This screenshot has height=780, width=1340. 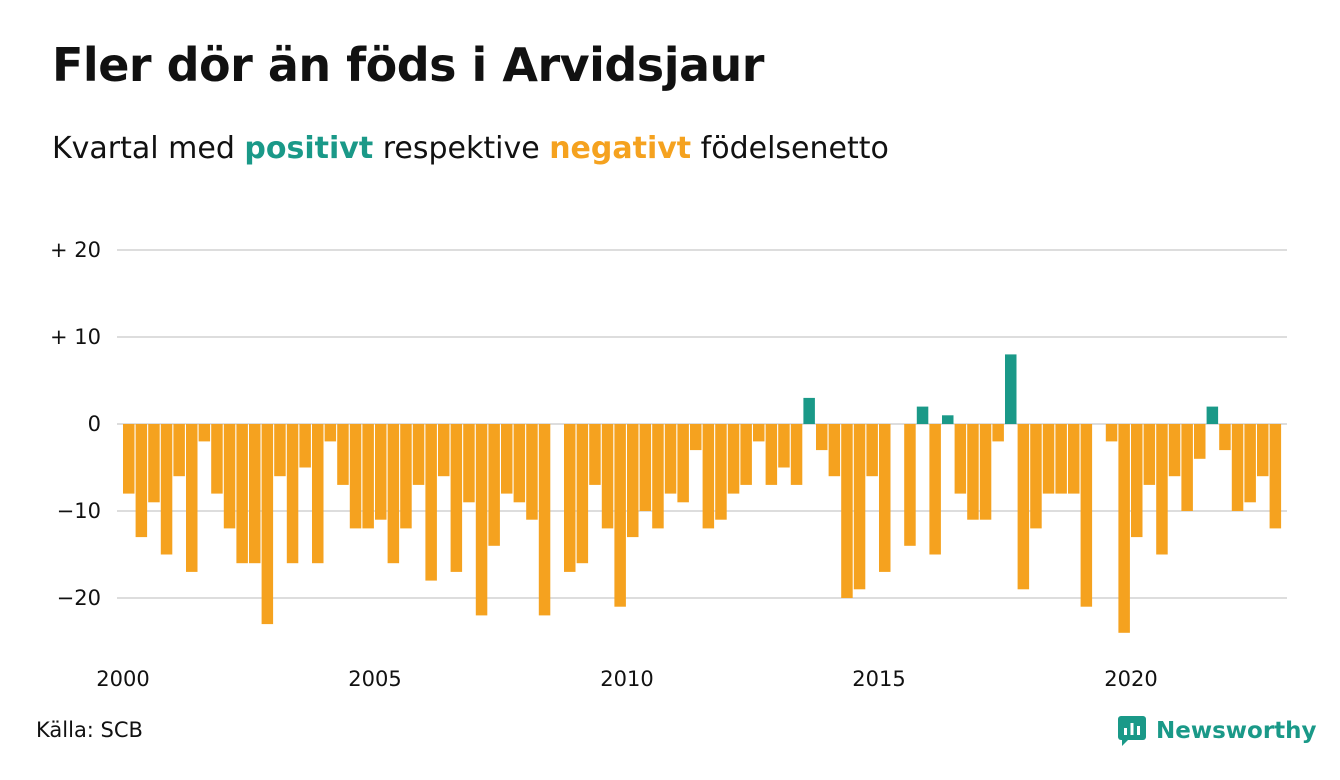 I want to click on x-tick-label: 2000, so click(x=122, y=679).